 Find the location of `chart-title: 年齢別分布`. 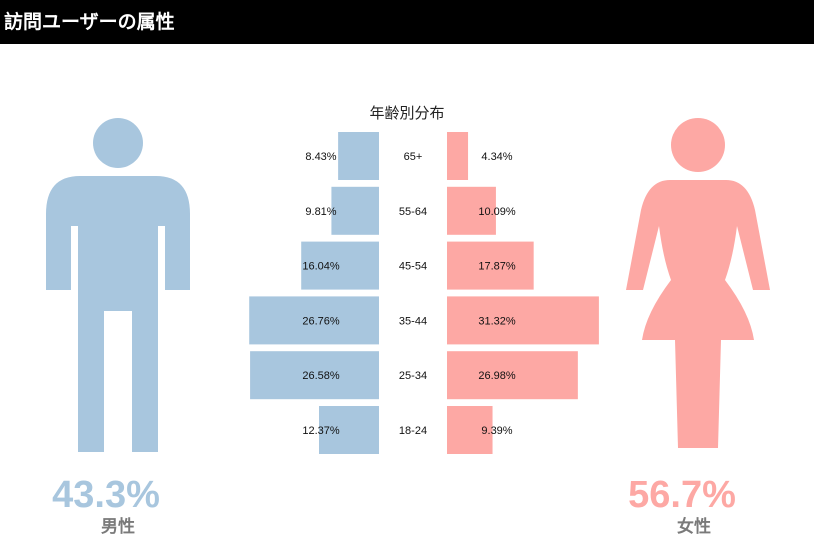

chart-title: 年齢別分布 is located at coordinates (407, 113).